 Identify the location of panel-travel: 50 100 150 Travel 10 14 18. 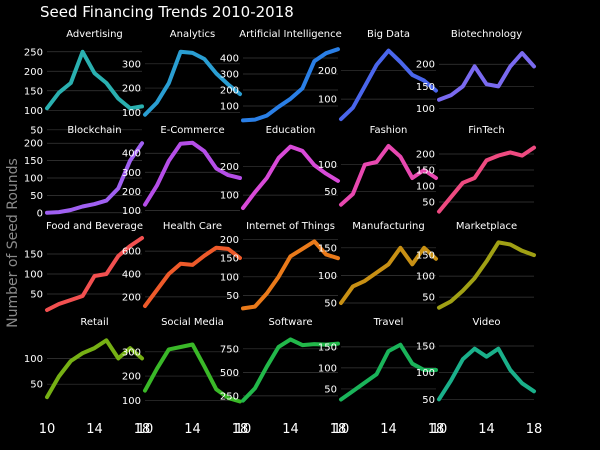
(381, 377).